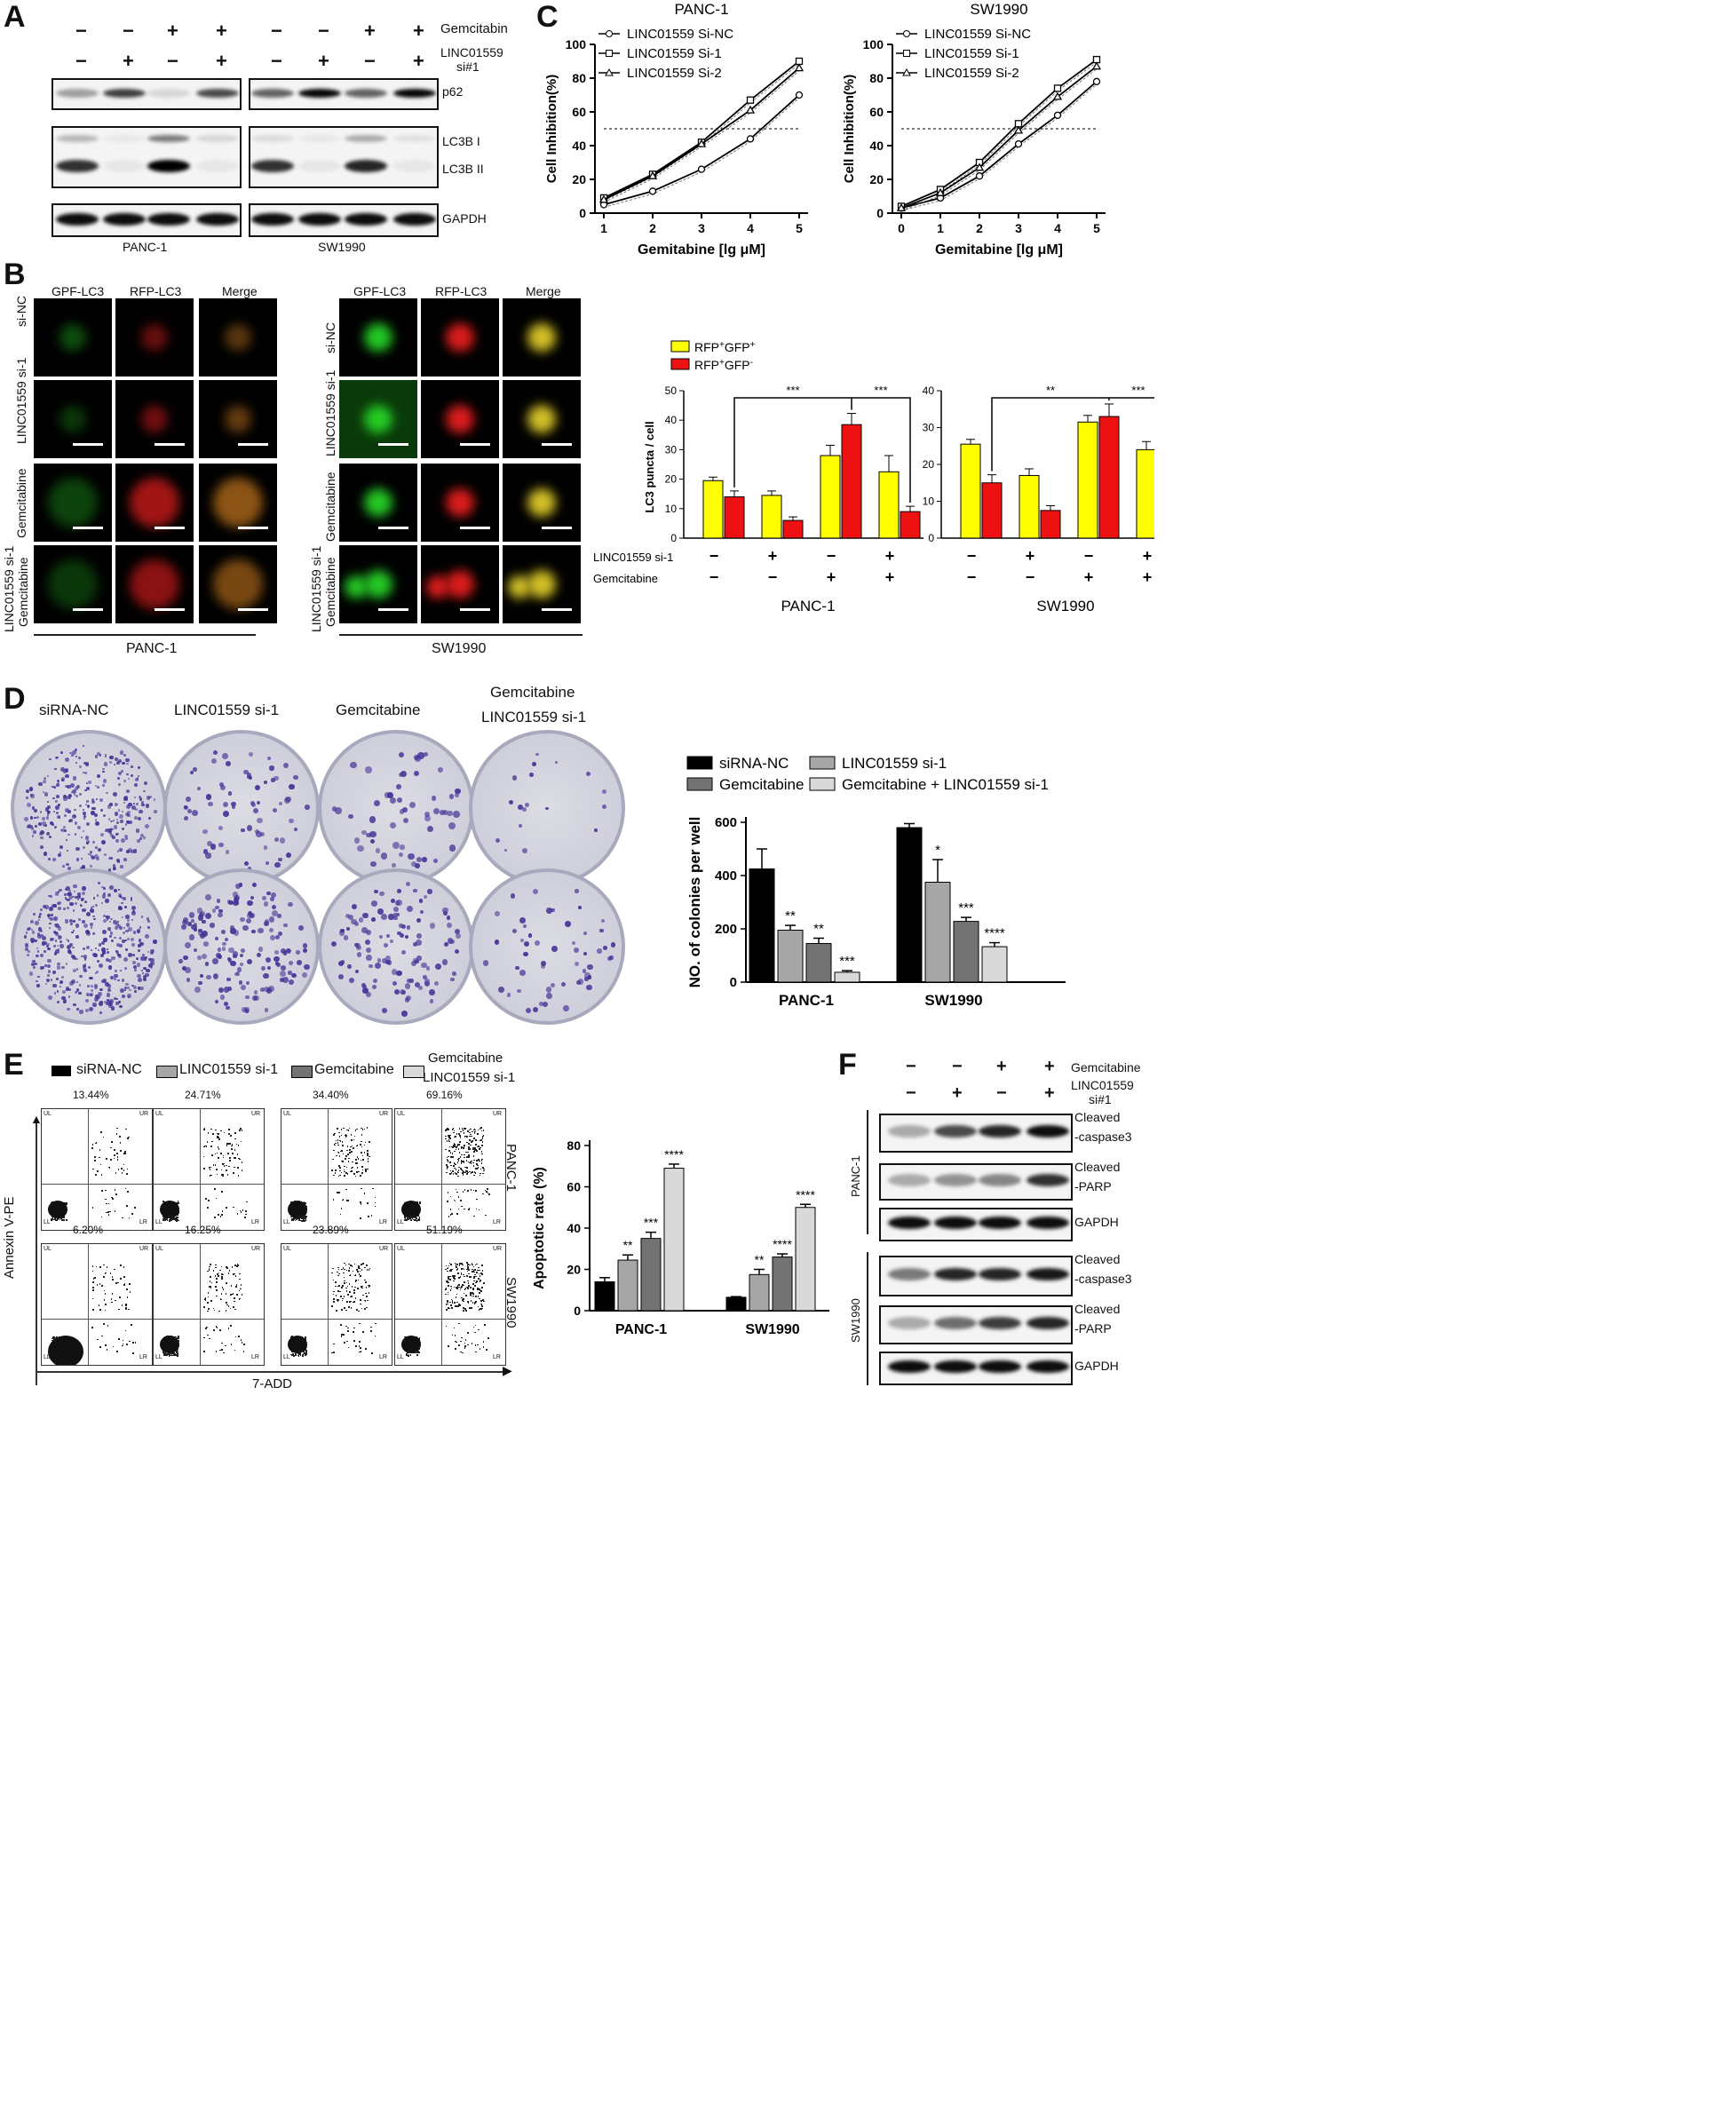 The height and width of the screenshot is (2101, 1736). What do you see at coordinates (1030, 577) in the screenshot?
I see `sign-gem: −` at bounding box center [1030, 577].